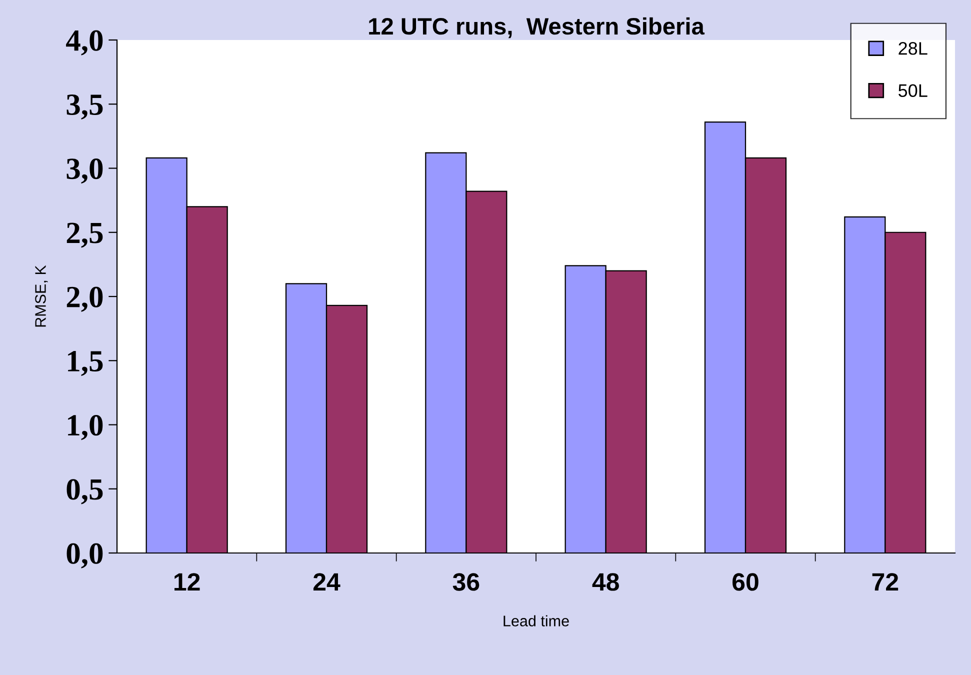  What do you see at coordinates (187, 582) in the screenshot?
I see `x-tick-label: 12` at bounding box center [187, 582].